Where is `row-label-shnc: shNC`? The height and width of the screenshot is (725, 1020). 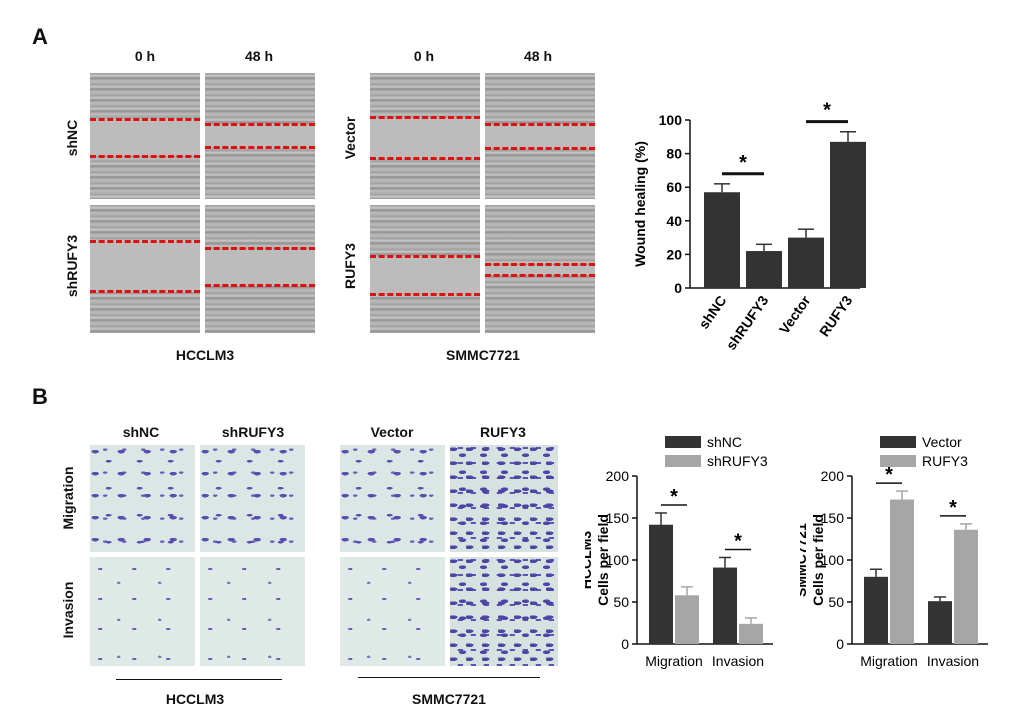 row-label-shnc: shNC is located at coordinates (72, 138).